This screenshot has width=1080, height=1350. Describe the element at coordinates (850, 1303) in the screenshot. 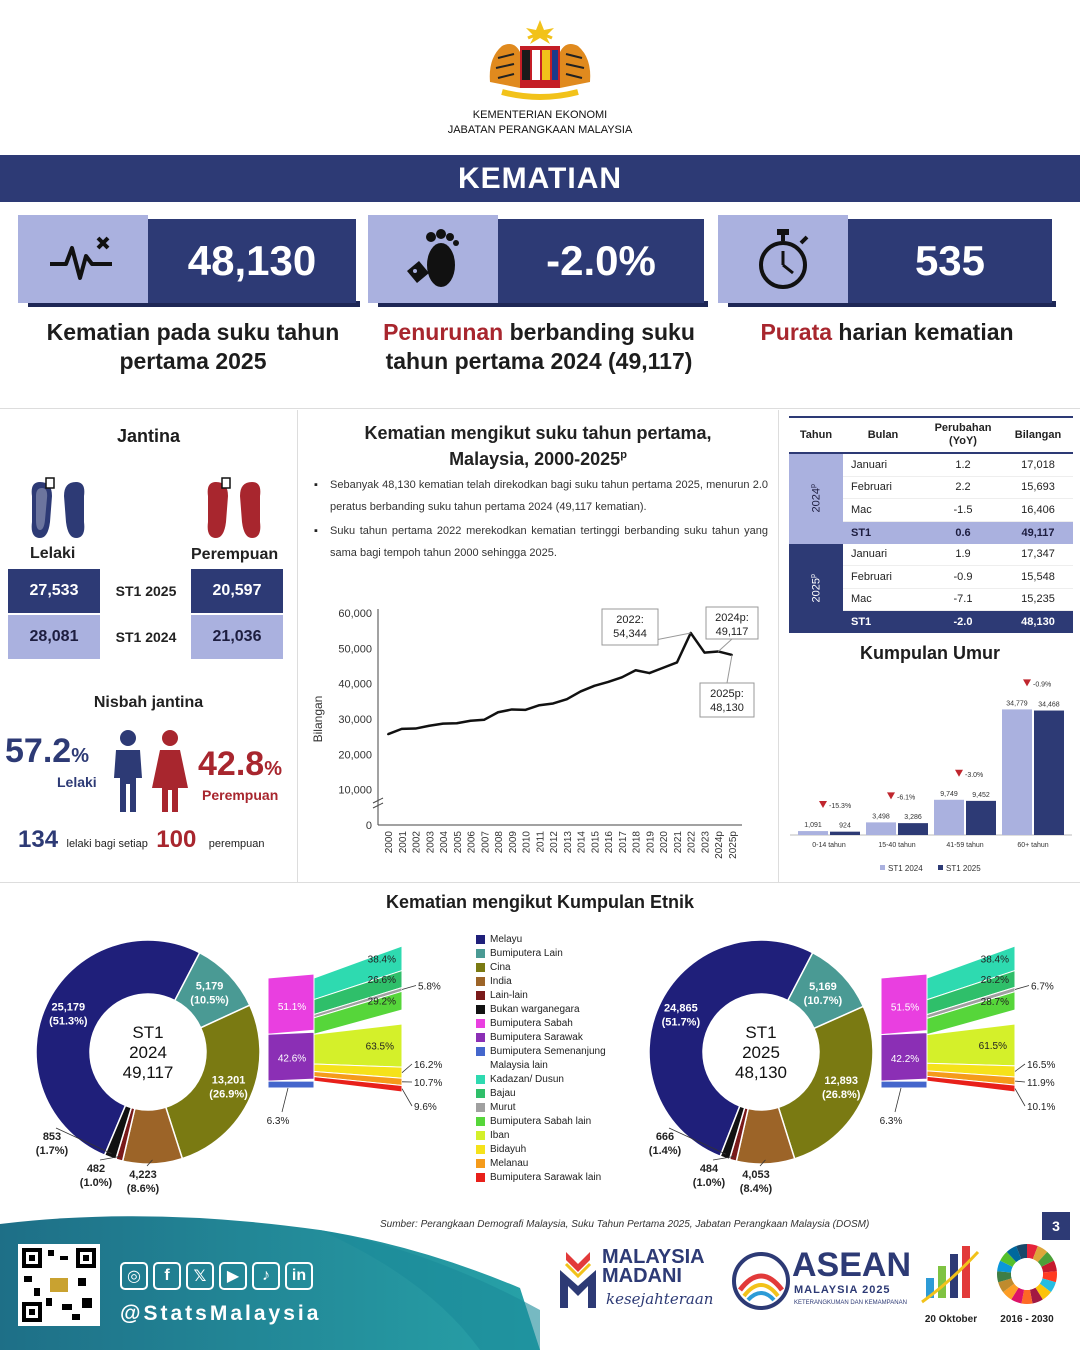

I see `asean-line-3: KETERANGKUMAN DAN KEMAMPANAN` at that location.